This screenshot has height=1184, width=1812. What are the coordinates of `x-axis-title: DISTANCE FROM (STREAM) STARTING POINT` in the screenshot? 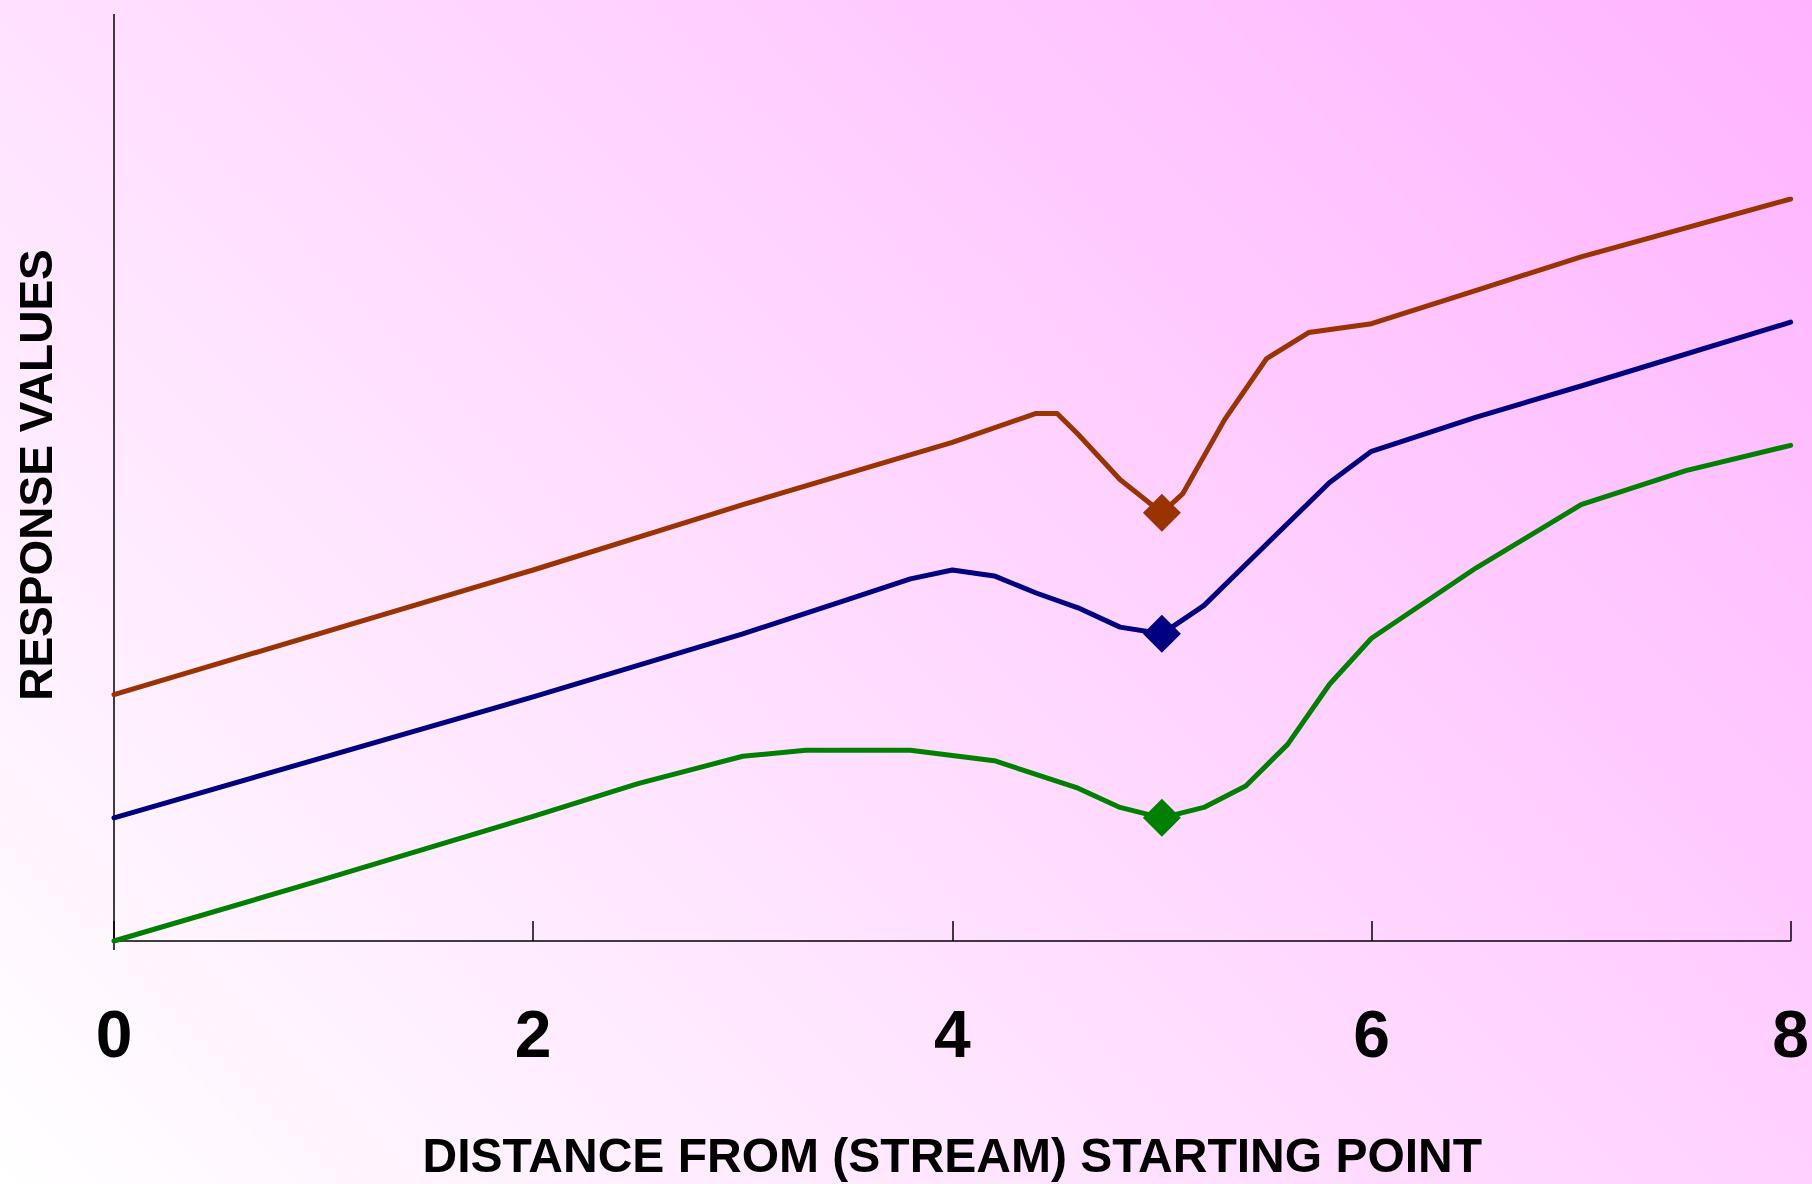 It's located at (952, 1155).